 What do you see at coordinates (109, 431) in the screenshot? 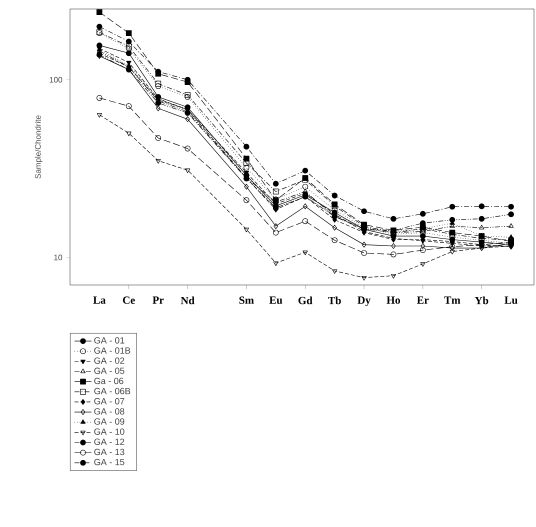
I see `legend-label: GA - 10` at bounding box center [109, 431].